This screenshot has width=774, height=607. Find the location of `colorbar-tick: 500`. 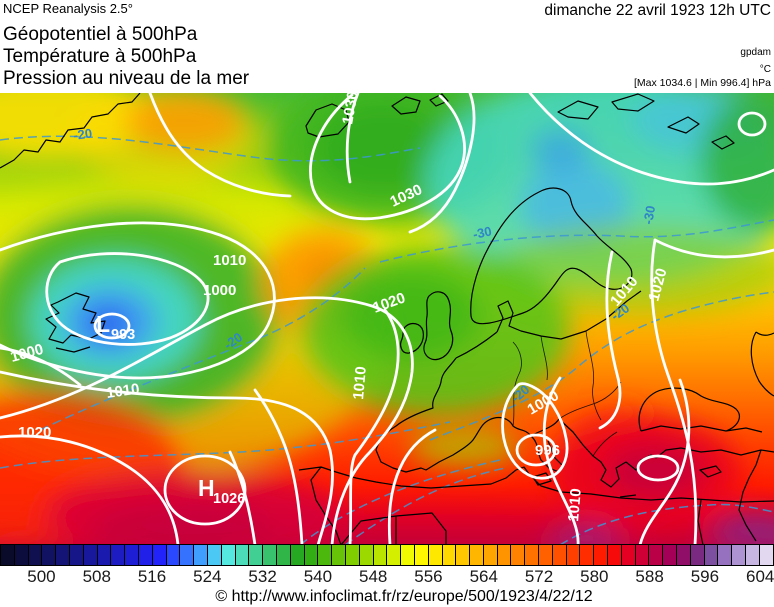

colorbar-tick: 500 is located at coordinates (41, 576).